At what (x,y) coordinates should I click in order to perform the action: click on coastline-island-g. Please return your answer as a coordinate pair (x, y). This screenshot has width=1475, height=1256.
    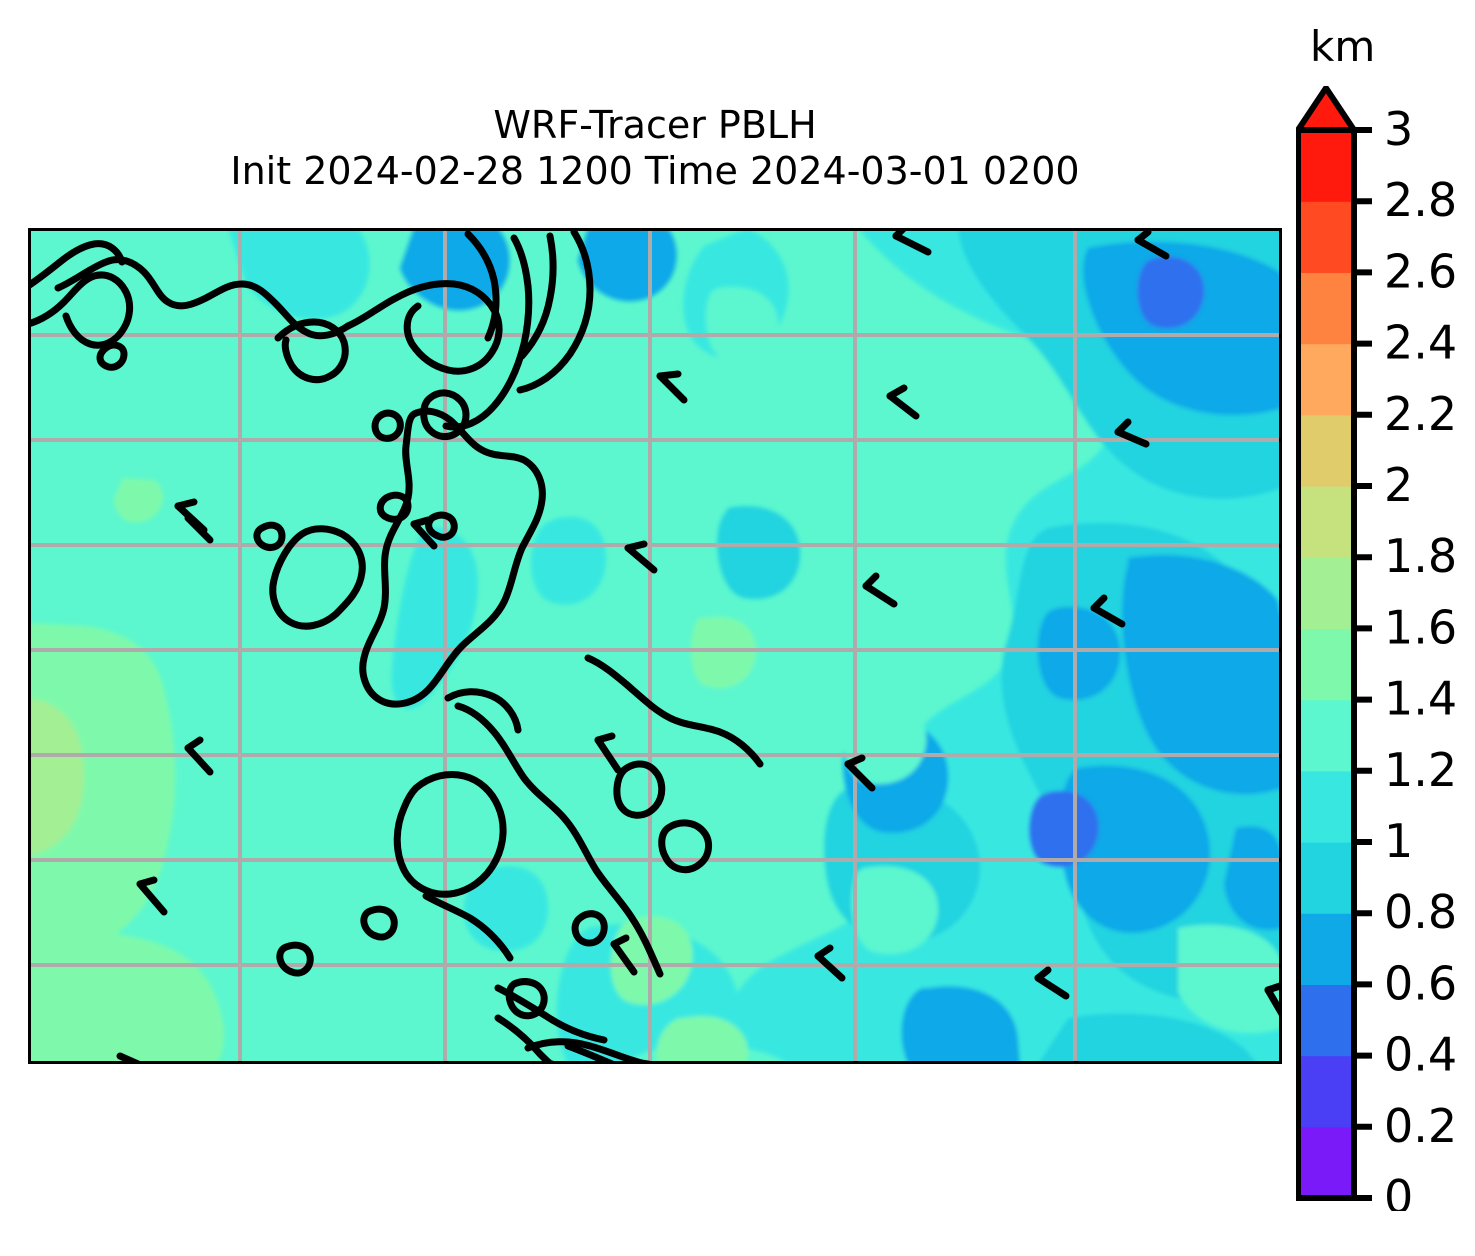
    Looking at the image, I should click on (526, 999).